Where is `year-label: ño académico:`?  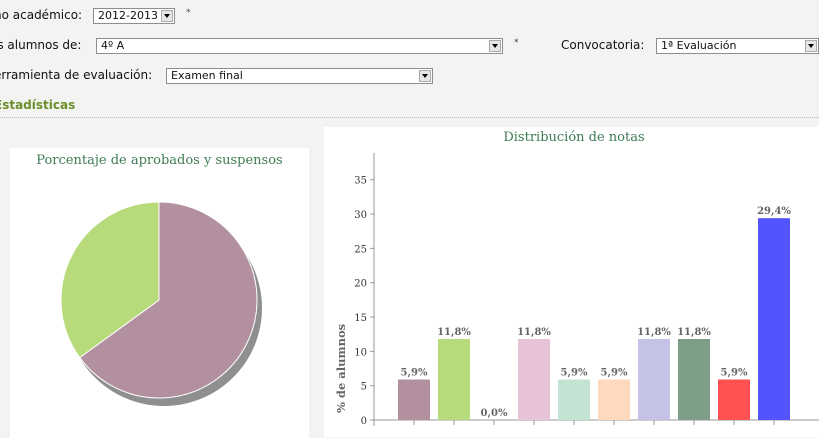
year-label: ño académico: is located at coordinates (41, 15).